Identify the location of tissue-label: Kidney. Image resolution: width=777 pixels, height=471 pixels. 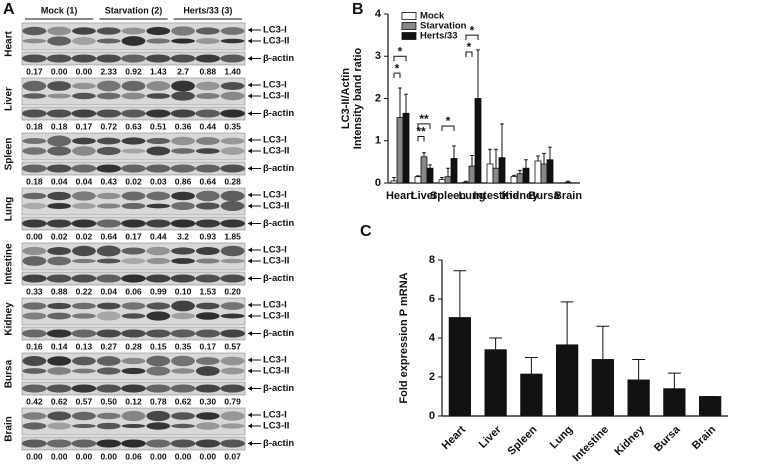
(9, 319).